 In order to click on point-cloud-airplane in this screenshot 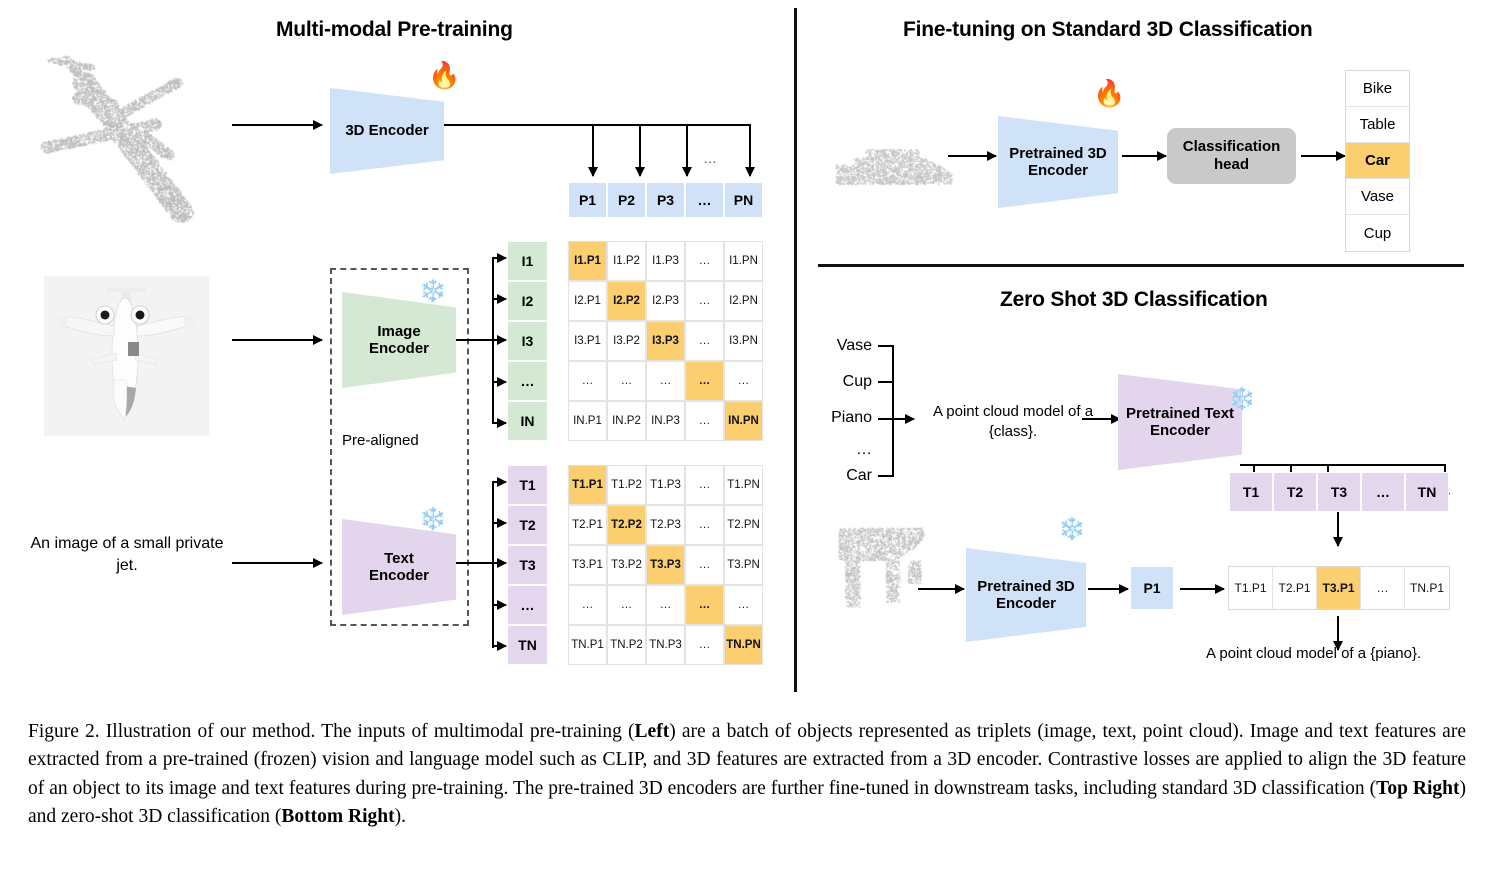, I will do `click(128, 143)`.